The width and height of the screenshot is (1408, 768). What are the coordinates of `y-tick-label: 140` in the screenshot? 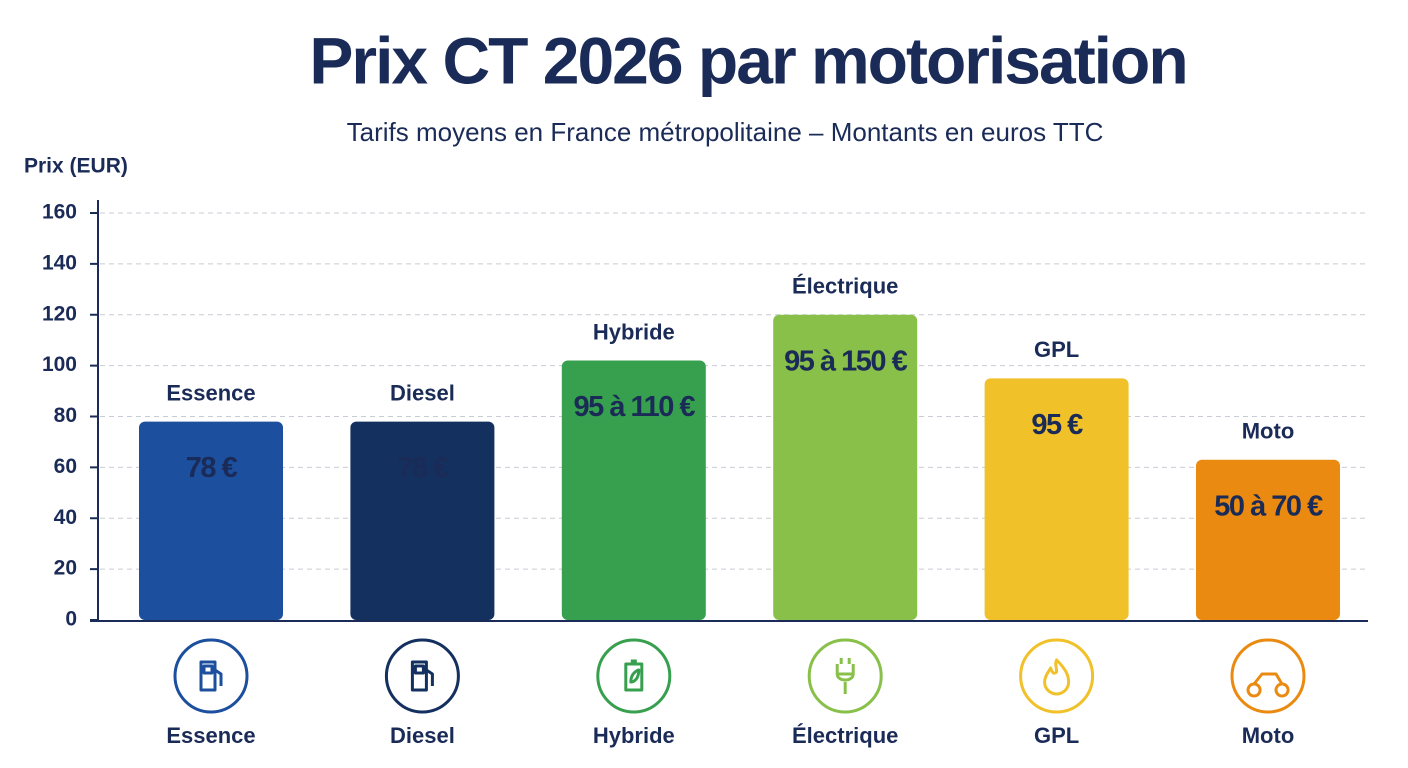 It's located at (59, 262).